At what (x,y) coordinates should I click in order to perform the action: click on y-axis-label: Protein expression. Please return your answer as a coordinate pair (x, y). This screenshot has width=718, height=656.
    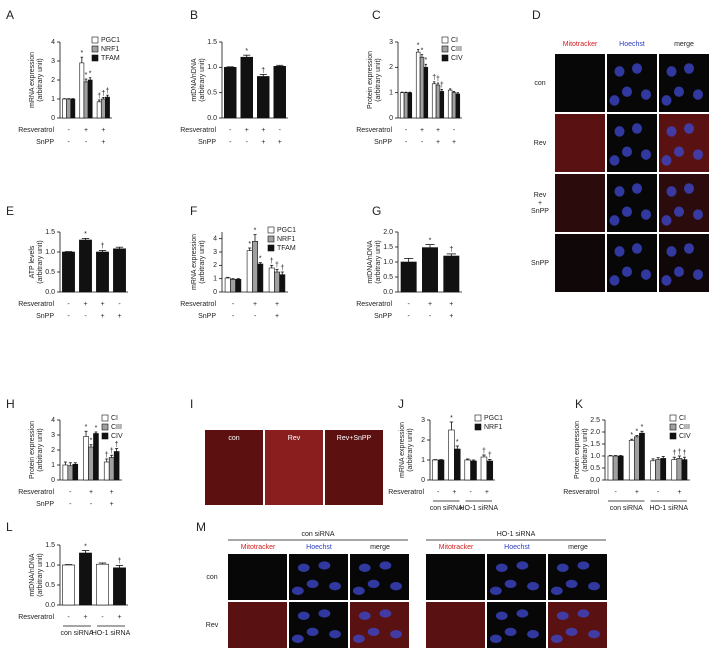
    Looking at the image, I should click on (32, 450).